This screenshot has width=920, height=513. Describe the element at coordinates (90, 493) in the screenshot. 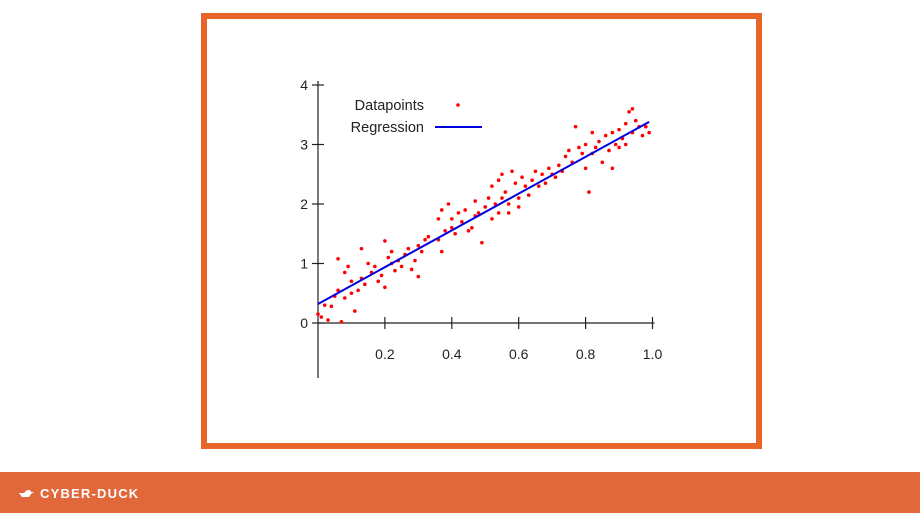

I see `brand-text: CYBER-DUCK` at that location.